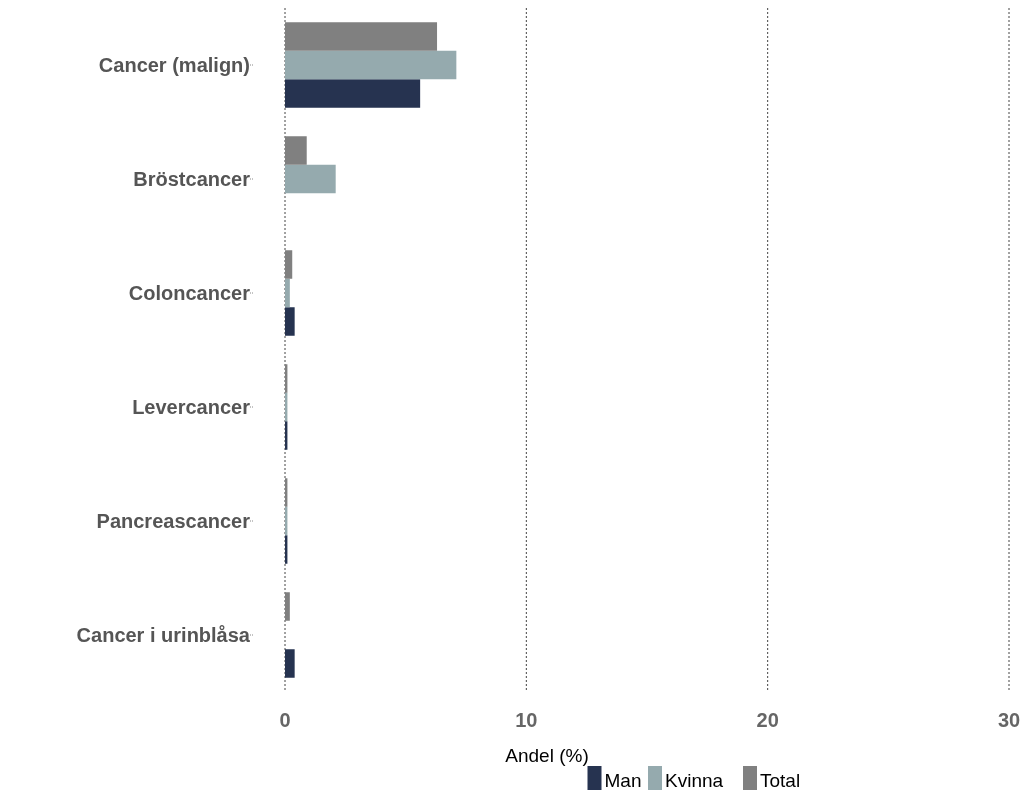  I want to click on x-tick-label: 30, so click(1009, 720).